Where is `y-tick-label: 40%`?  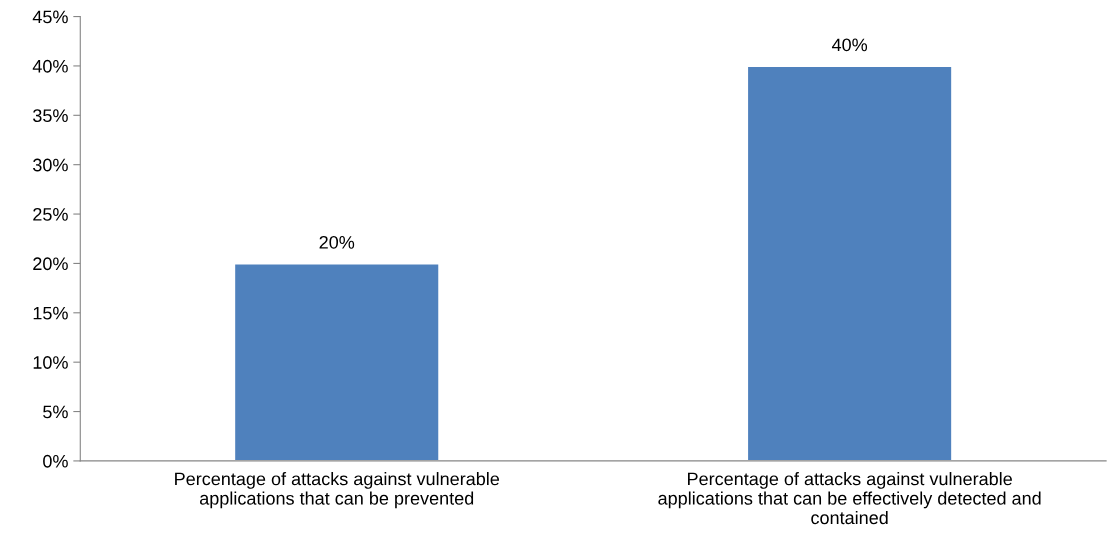
y-tick-label: 40% is located at coordinates (50, 66).